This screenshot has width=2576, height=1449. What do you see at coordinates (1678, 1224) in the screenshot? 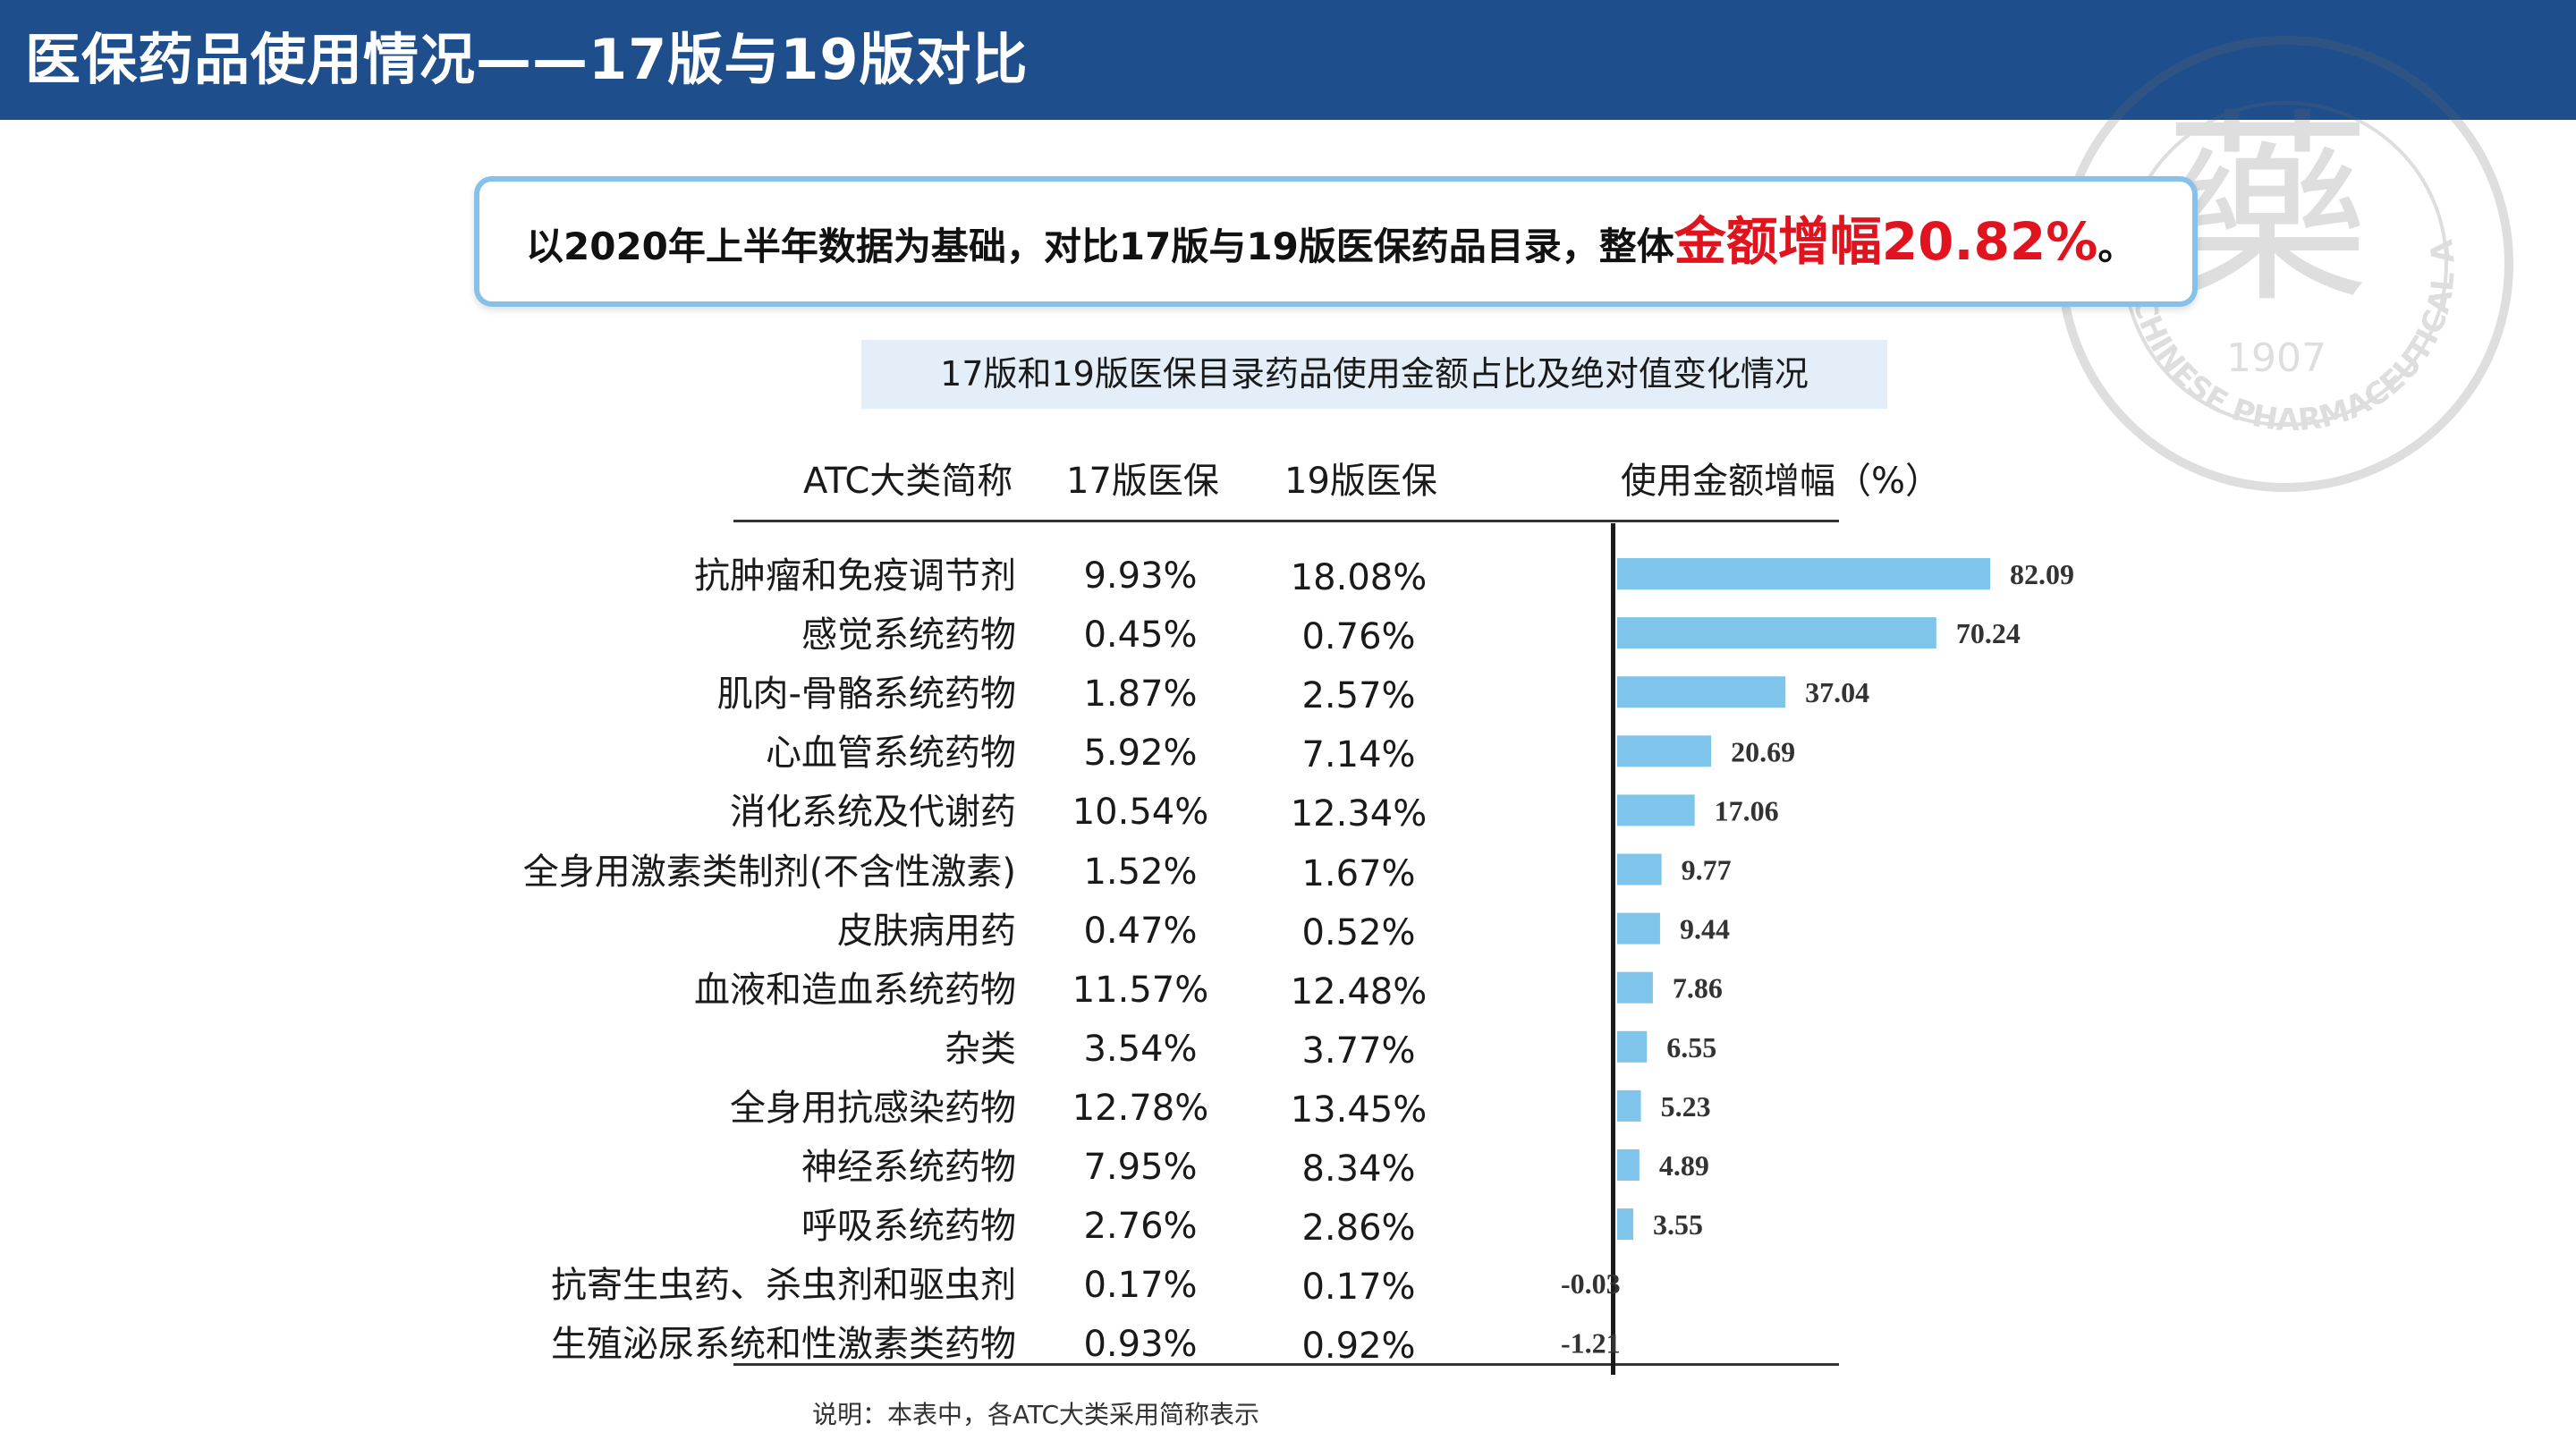
I see `growth-data-label: 3.55` at bounding box center [1678, 1224].